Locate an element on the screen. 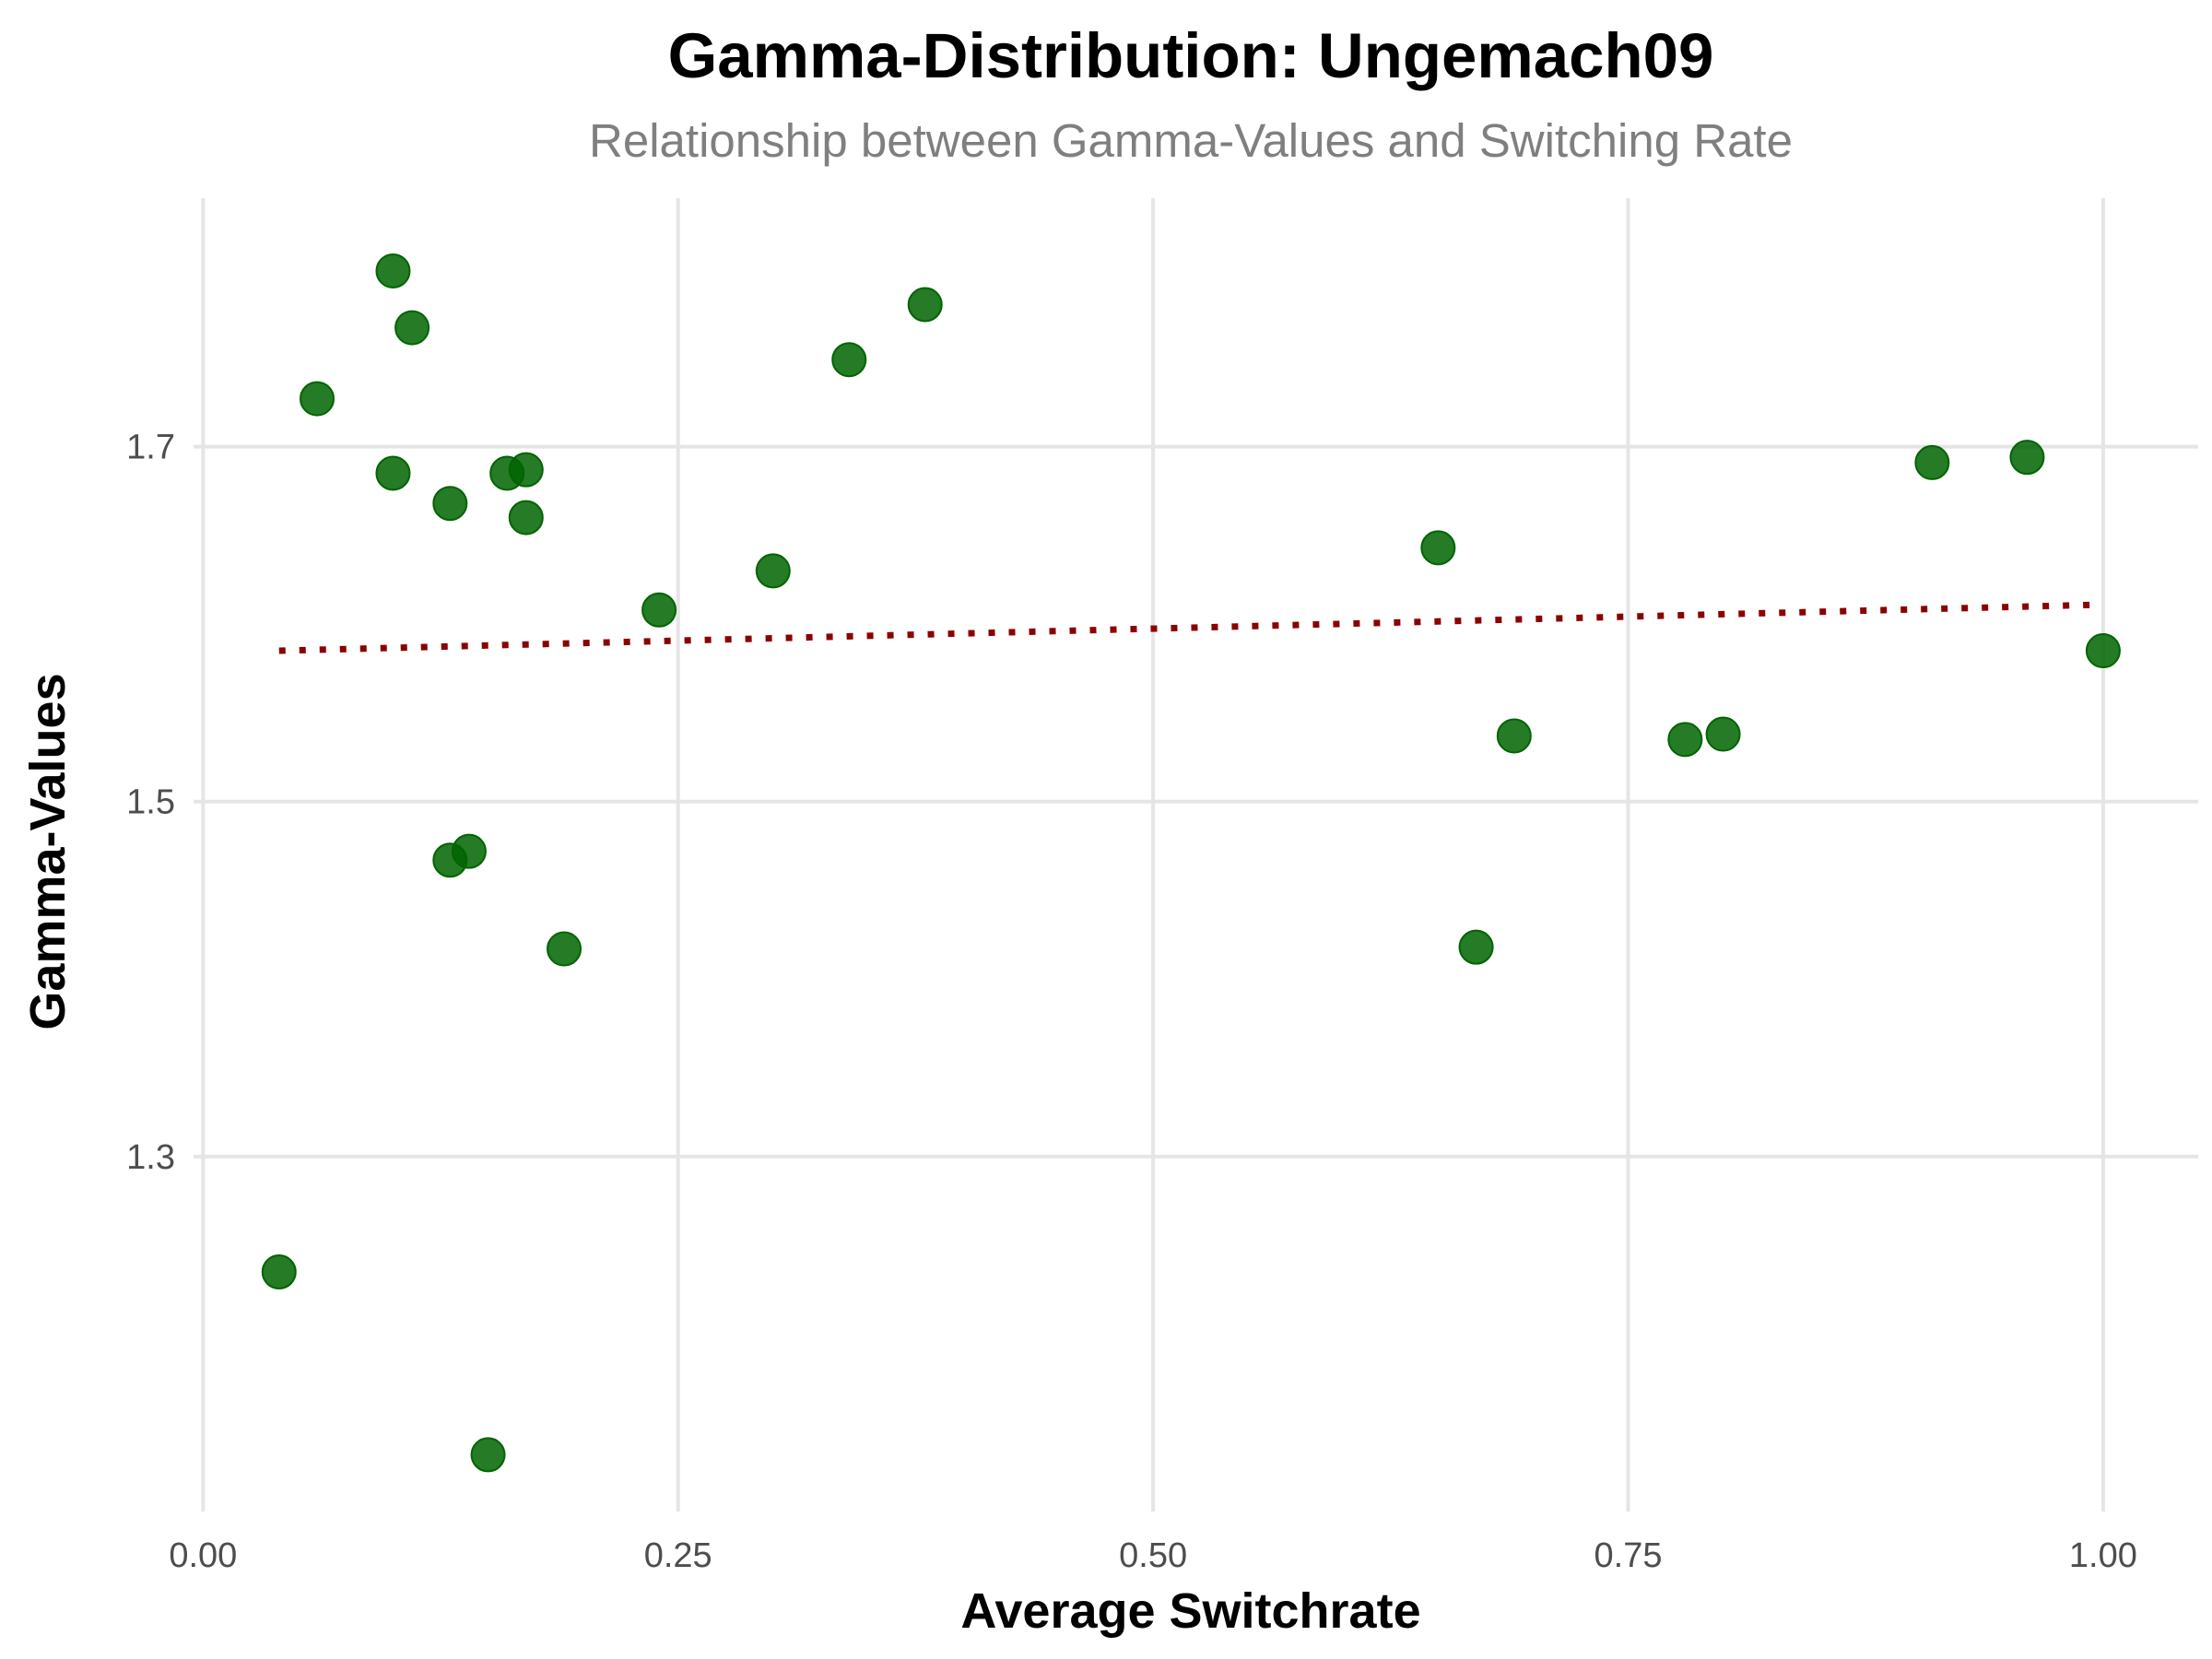  x-tick-label: 0.25 is located at coordinates (678, 1555).